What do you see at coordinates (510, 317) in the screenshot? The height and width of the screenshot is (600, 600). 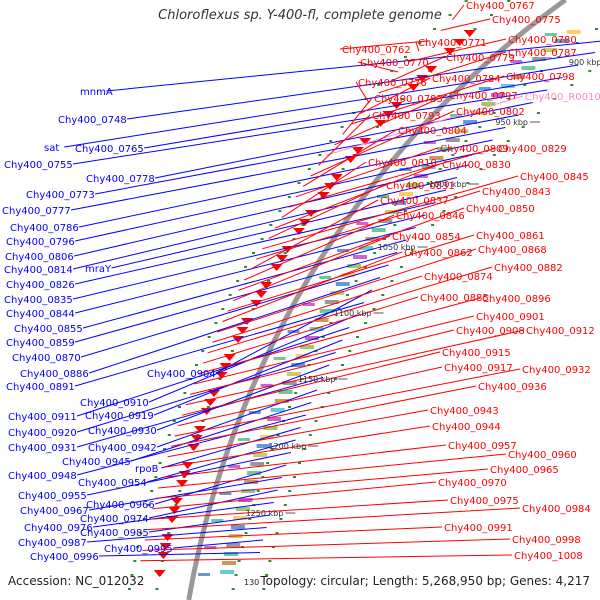 I see `right-gene-label: Chy400_0901` at bounding box center [510, 317].